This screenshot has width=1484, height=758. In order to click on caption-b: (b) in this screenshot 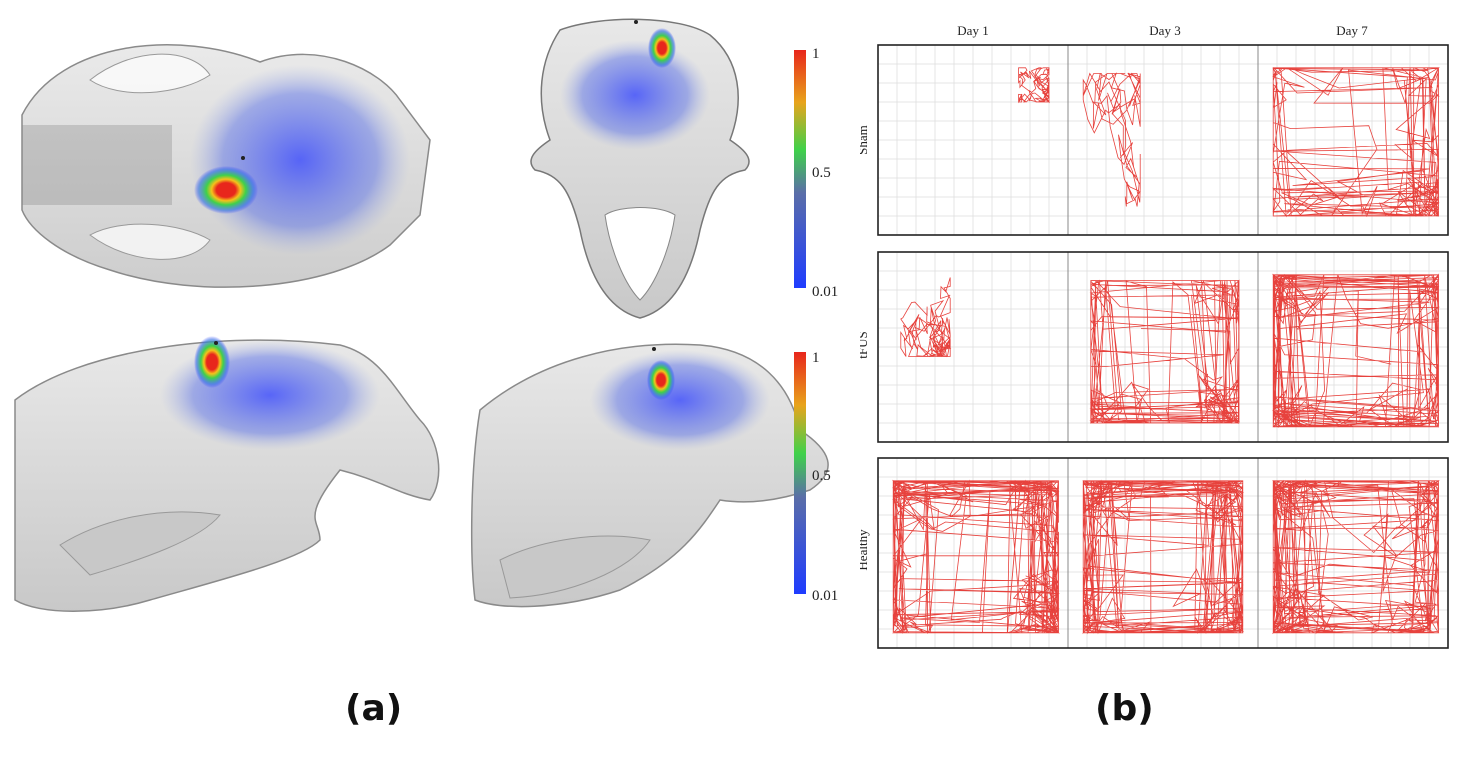, I will do `click(1124, 708)`.